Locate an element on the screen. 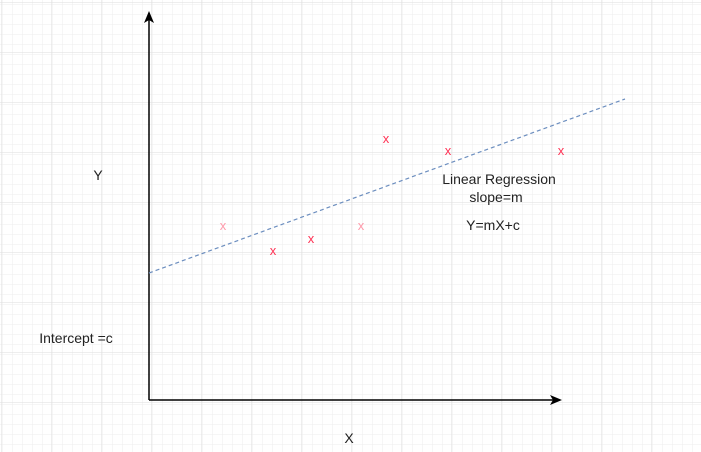 The image size is (701, 452). intercept-label: Intercept =c is located at coordinates (76, 338).